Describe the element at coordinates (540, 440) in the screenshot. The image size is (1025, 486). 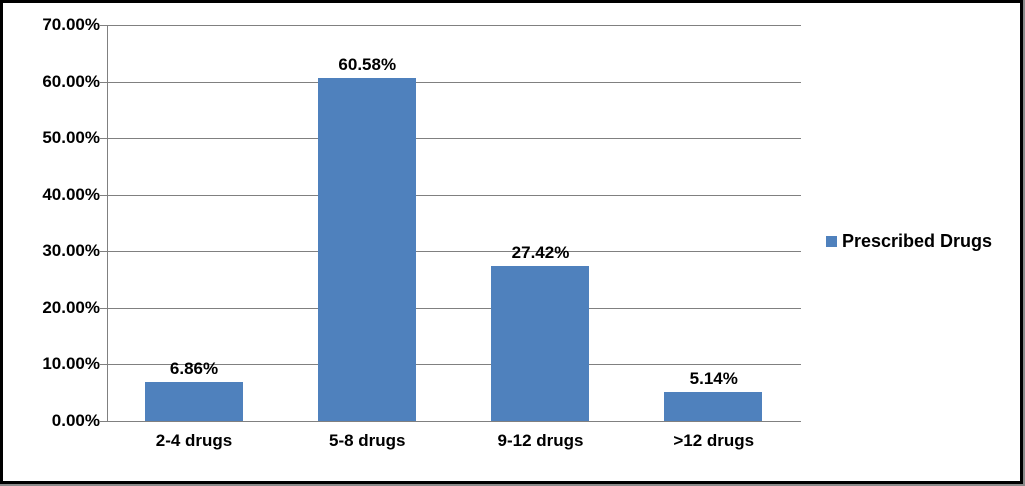
I see `x-axis-label-9-12-drugs: 9-12 drugs` at that location.